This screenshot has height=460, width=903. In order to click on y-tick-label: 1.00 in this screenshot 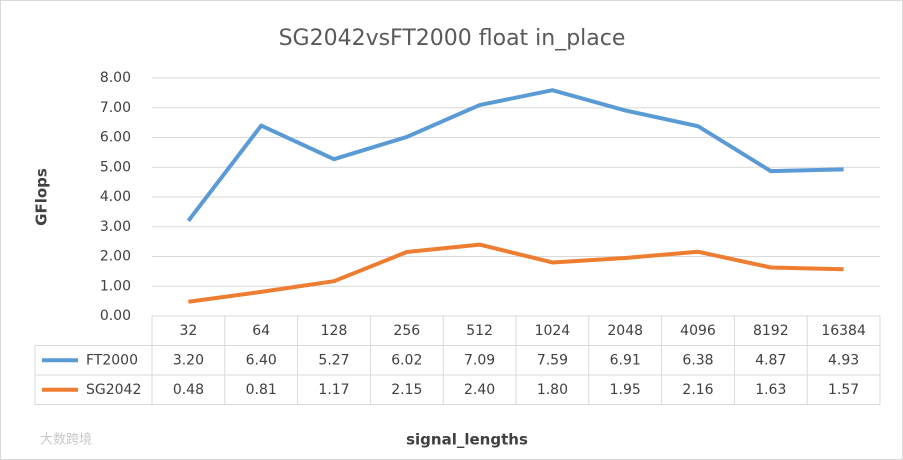, I will do `click(115, 286)`.